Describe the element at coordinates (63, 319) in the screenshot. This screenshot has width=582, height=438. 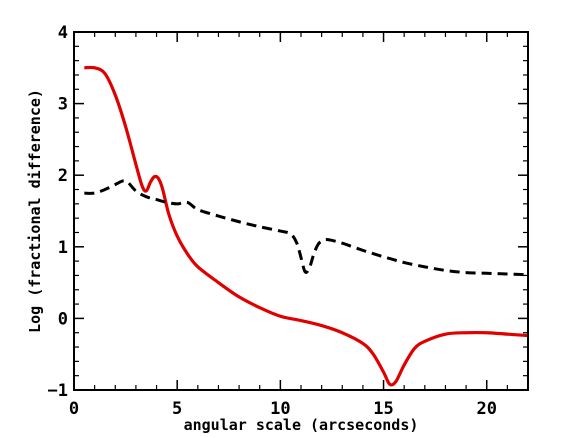
I see `y-tick-label: 0` at that location.